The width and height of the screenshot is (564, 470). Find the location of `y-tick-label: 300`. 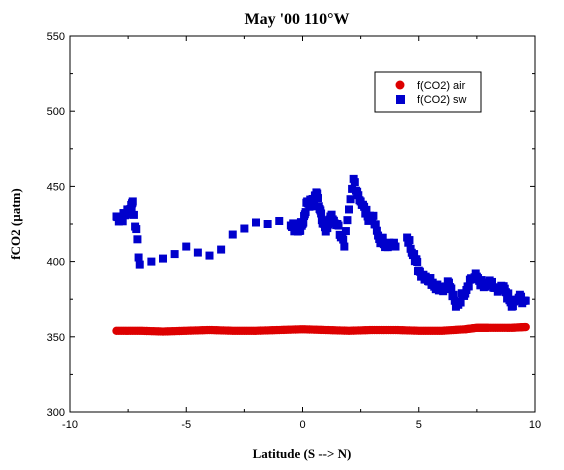

y-tick-label: 300 is located at coordinates (56, 413).